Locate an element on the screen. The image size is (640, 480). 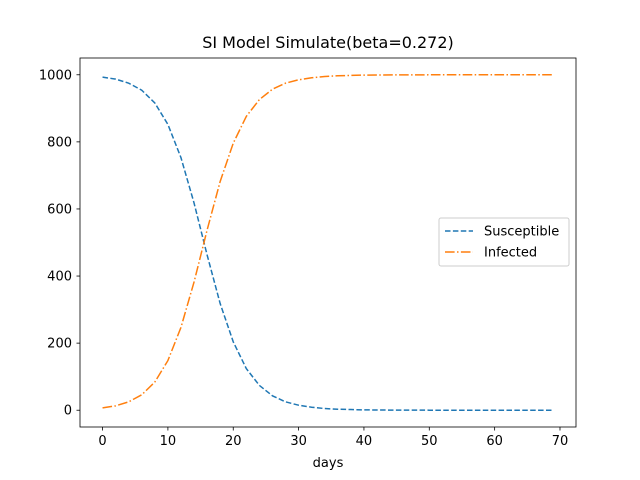
legend-box is located at coordinates (504, 242).